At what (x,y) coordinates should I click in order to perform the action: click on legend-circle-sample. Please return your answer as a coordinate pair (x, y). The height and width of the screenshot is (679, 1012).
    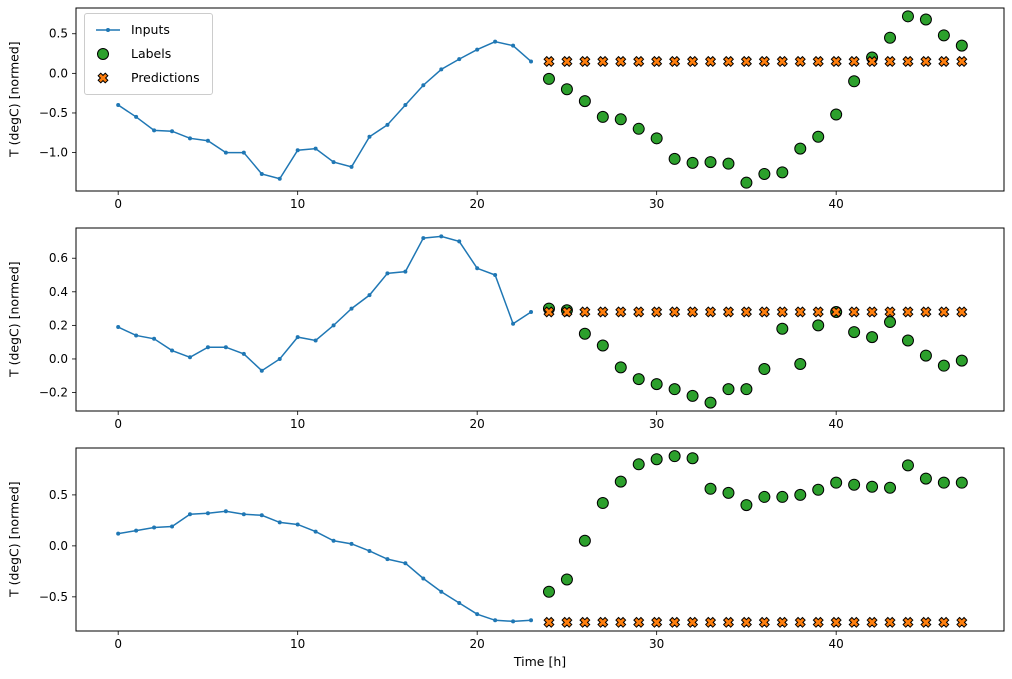
    Looking at the image, I should click on (103, 54).